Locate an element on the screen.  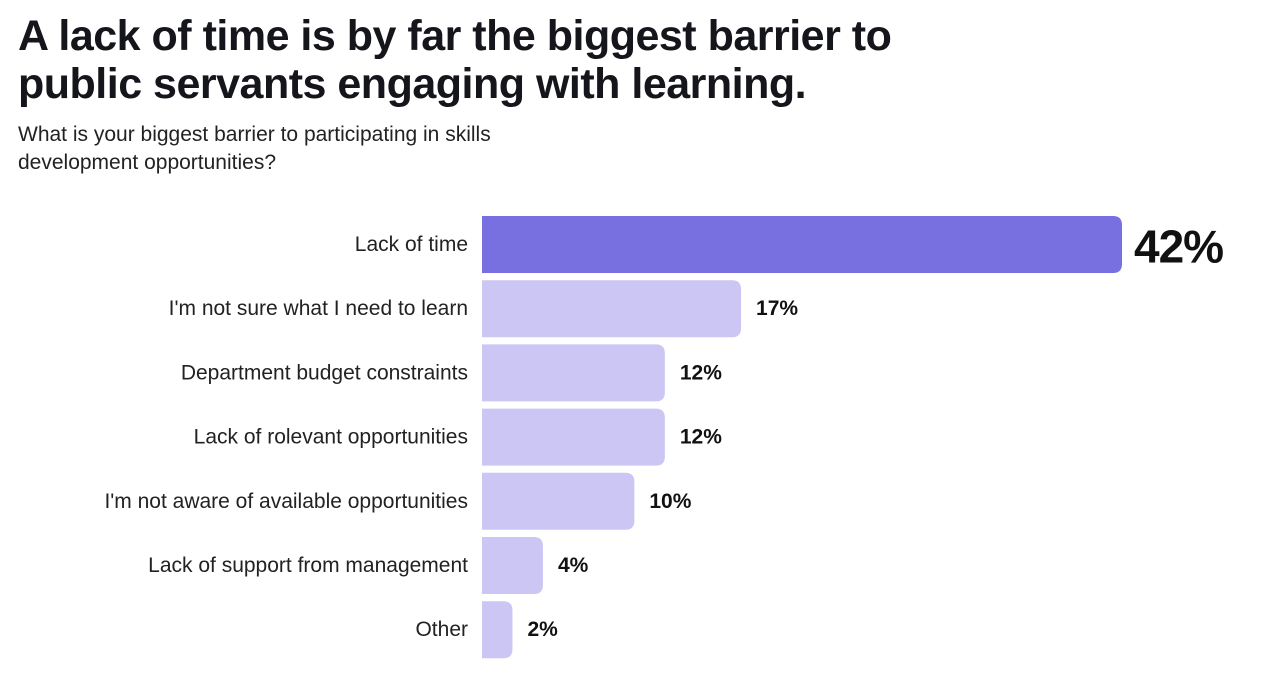
category-label-1: I'm not sure what I need to learn is located at coordinates (318, 308).